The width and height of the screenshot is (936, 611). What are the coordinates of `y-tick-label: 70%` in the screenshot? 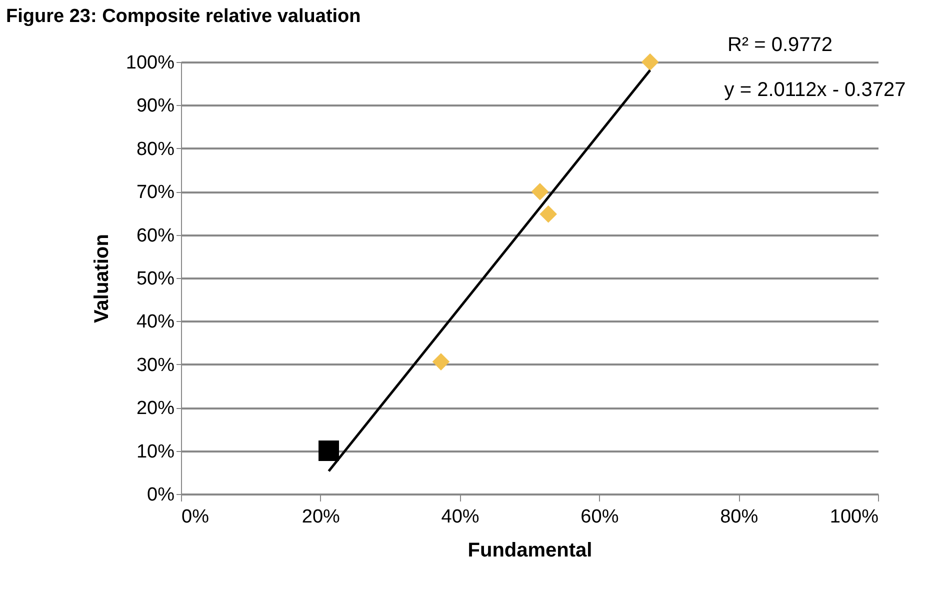 It's located at (155, 193).